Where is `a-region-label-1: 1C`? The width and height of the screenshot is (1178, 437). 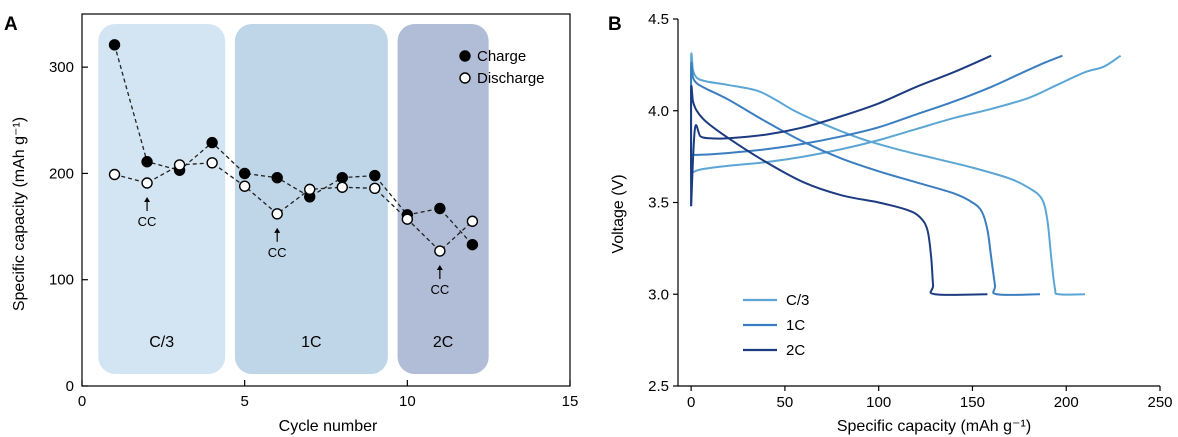
a-region-label-1: 1C is located at coordinates (311, 342).